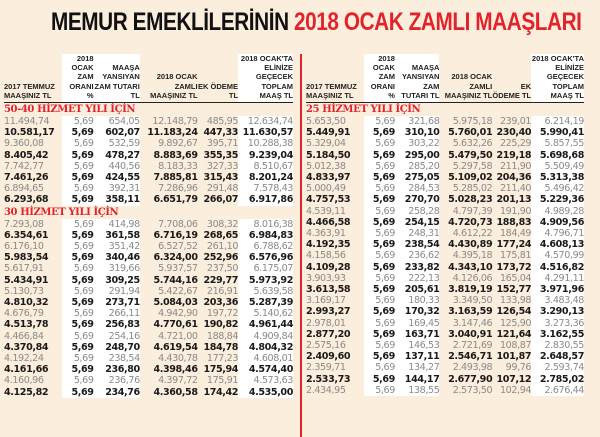  Describe the element at coordinates (514, 178) in the screenshot. I see `table-cell: 204,36` at that location.